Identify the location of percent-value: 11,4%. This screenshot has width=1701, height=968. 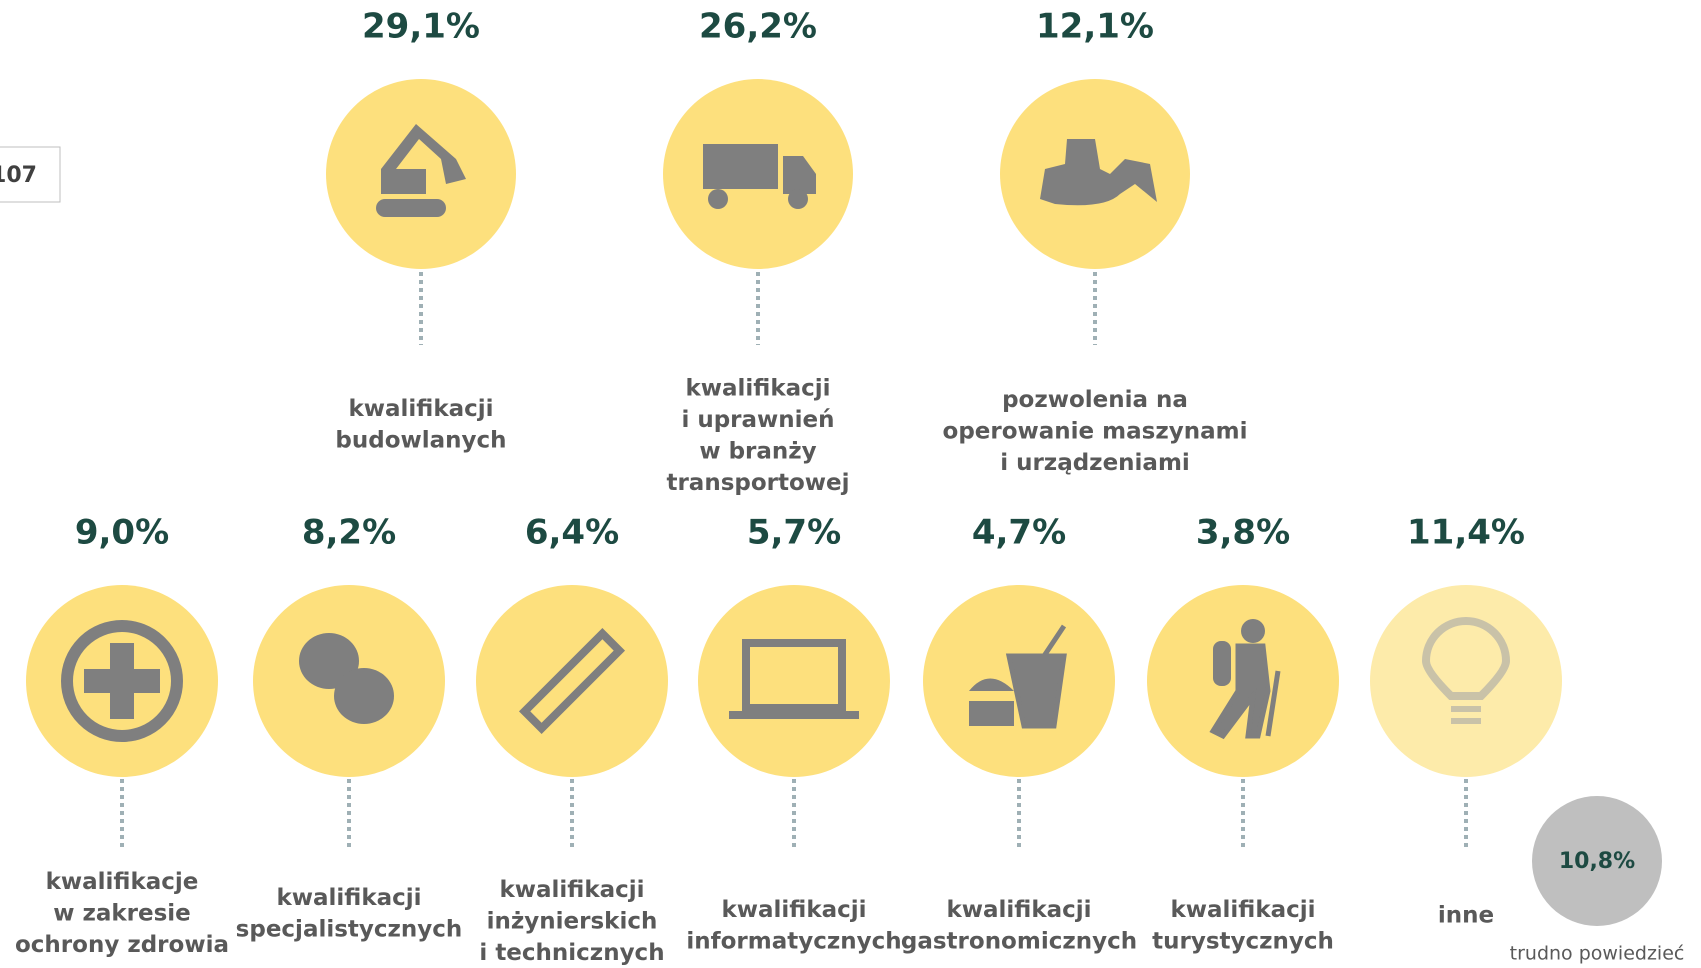
(1466, 533).